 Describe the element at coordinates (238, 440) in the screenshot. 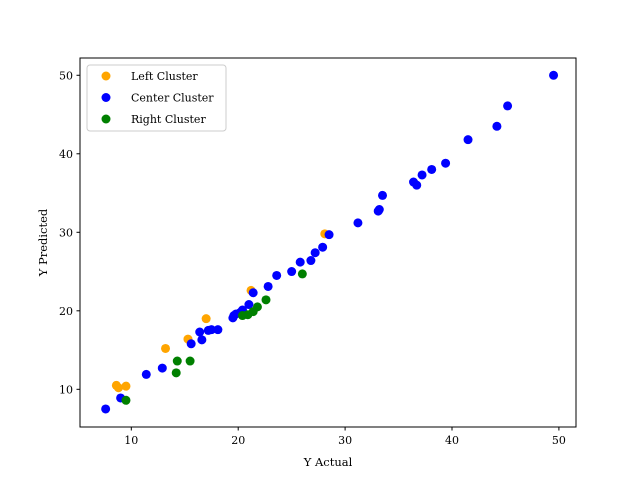

I see `x-tick-label: 20` at that location.